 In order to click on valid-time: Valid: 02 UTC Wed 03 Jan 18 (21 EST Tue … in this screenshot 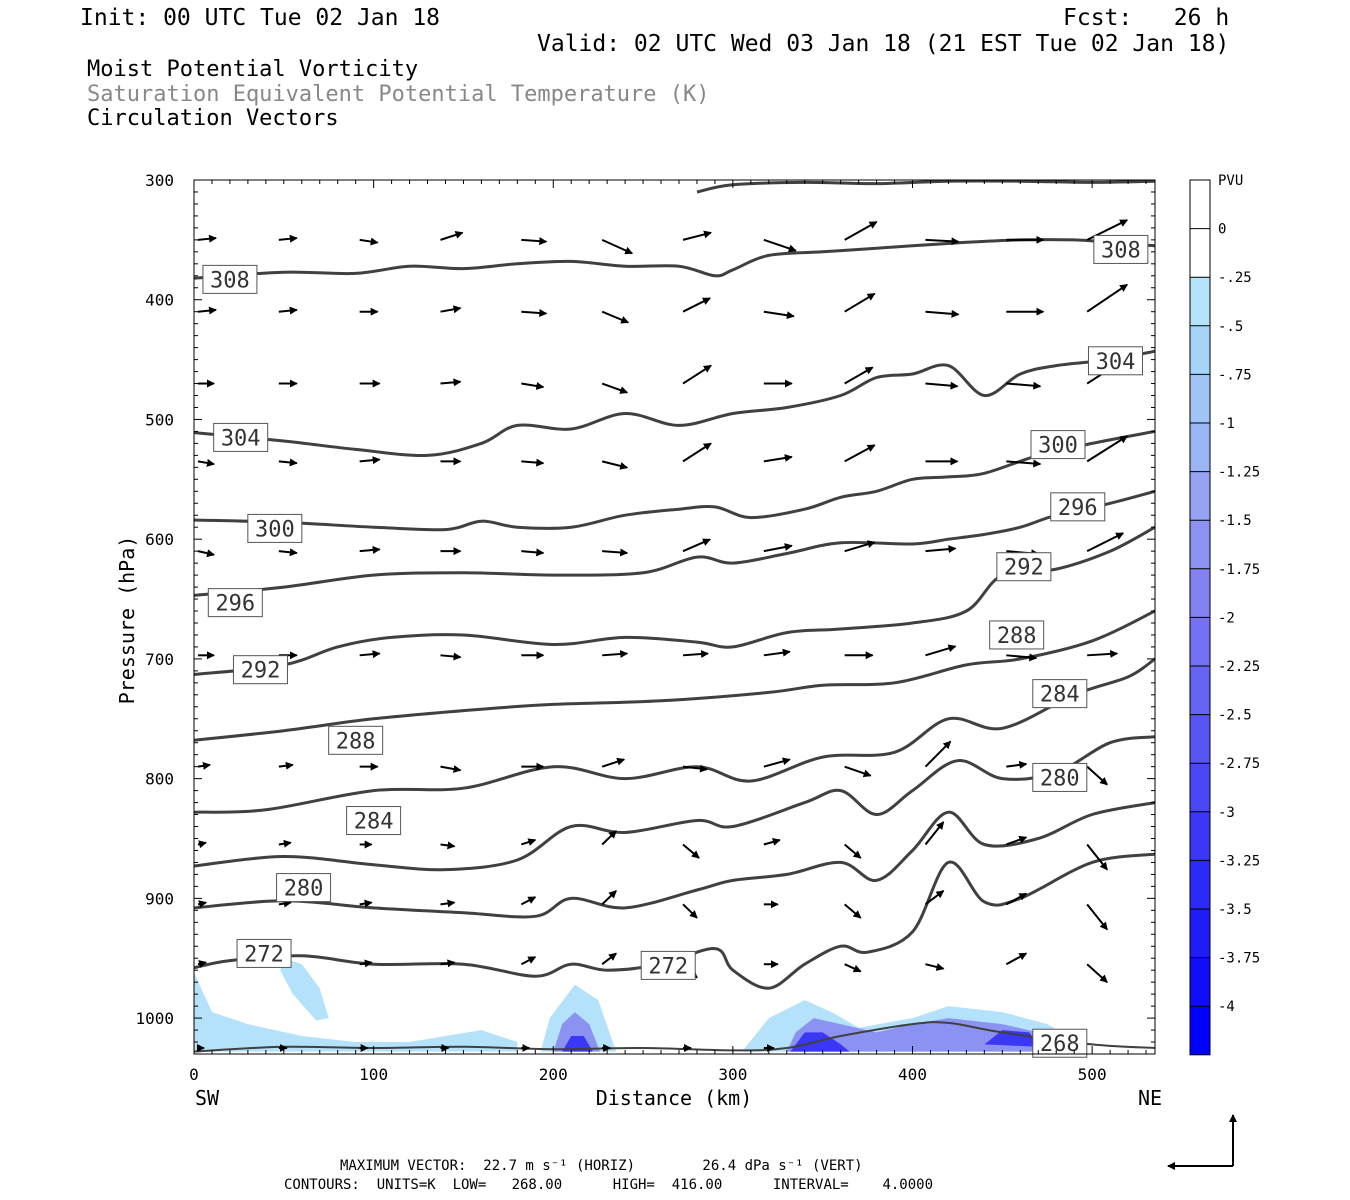, I will do `click(883, 44)`.